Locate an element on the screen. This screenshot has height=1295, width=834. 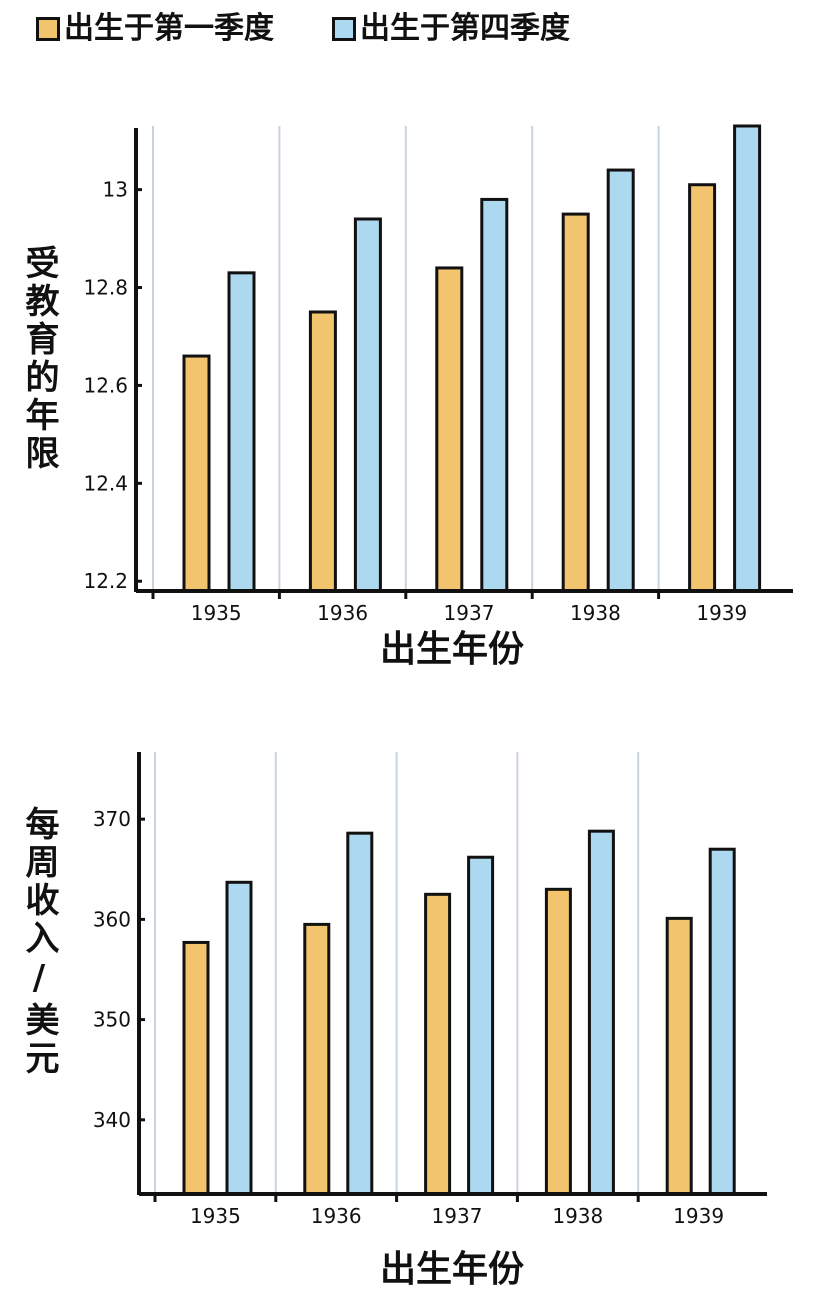
income-bar-q1-1936 is located at coordinates (317, 1059).